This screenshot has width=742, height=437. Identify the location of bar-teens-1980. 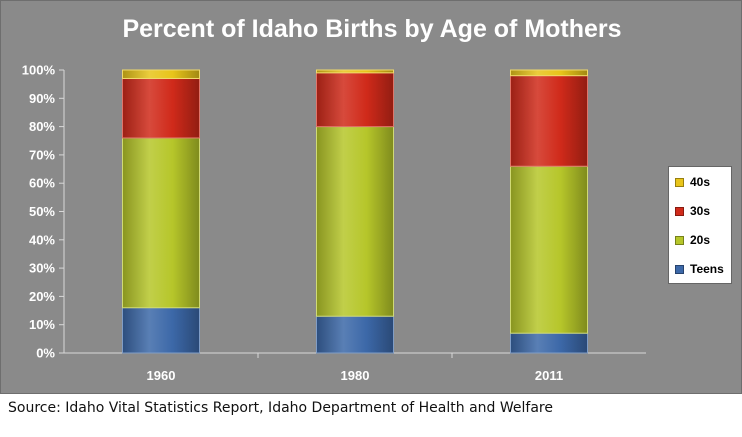
(355, 334).